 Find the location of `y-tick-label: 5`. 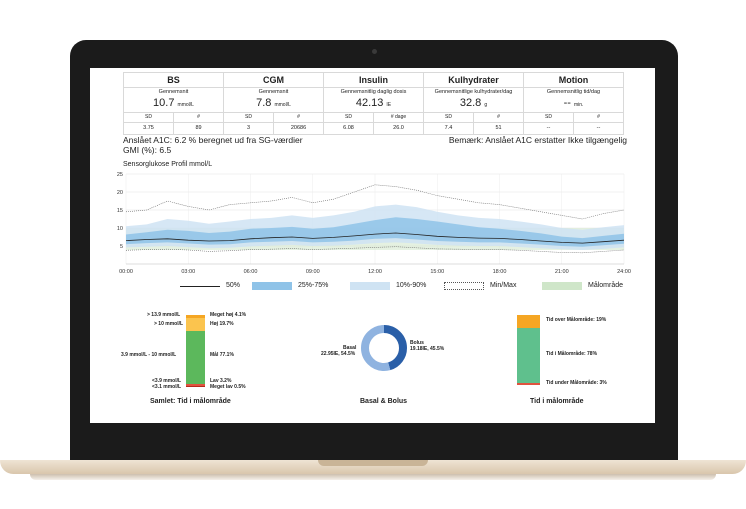

y-tick-label: 5 is located at coordinates (121, 247).